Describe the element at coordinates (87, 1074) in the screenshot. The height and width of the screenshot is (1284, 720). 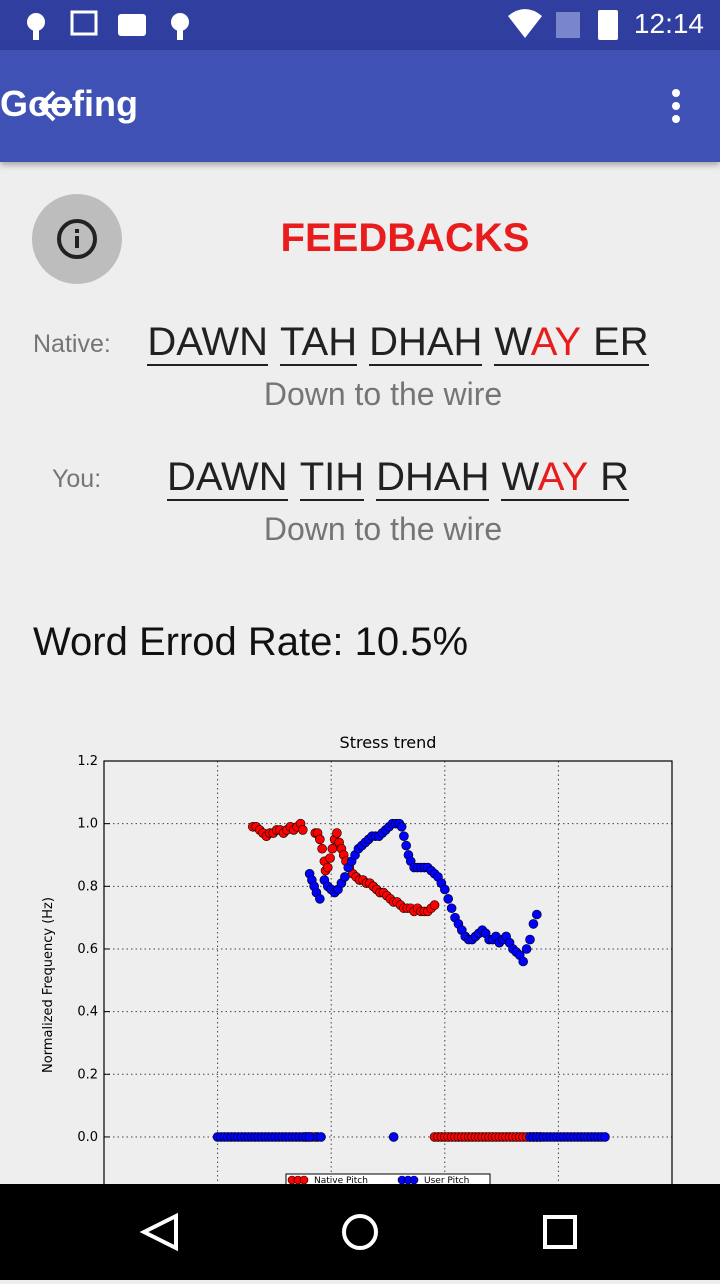
I see `y-tick-label: 0.2` at that location.